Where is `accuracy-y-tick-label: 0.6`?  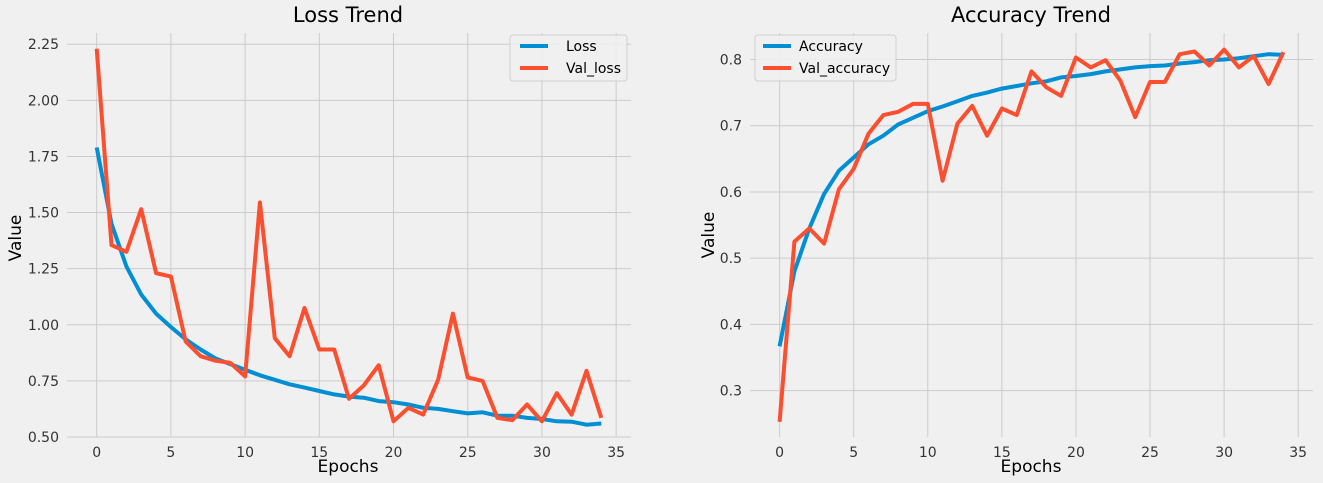 accuracy-y-tick-label: 0.6 is located at coordinates (731, 193).